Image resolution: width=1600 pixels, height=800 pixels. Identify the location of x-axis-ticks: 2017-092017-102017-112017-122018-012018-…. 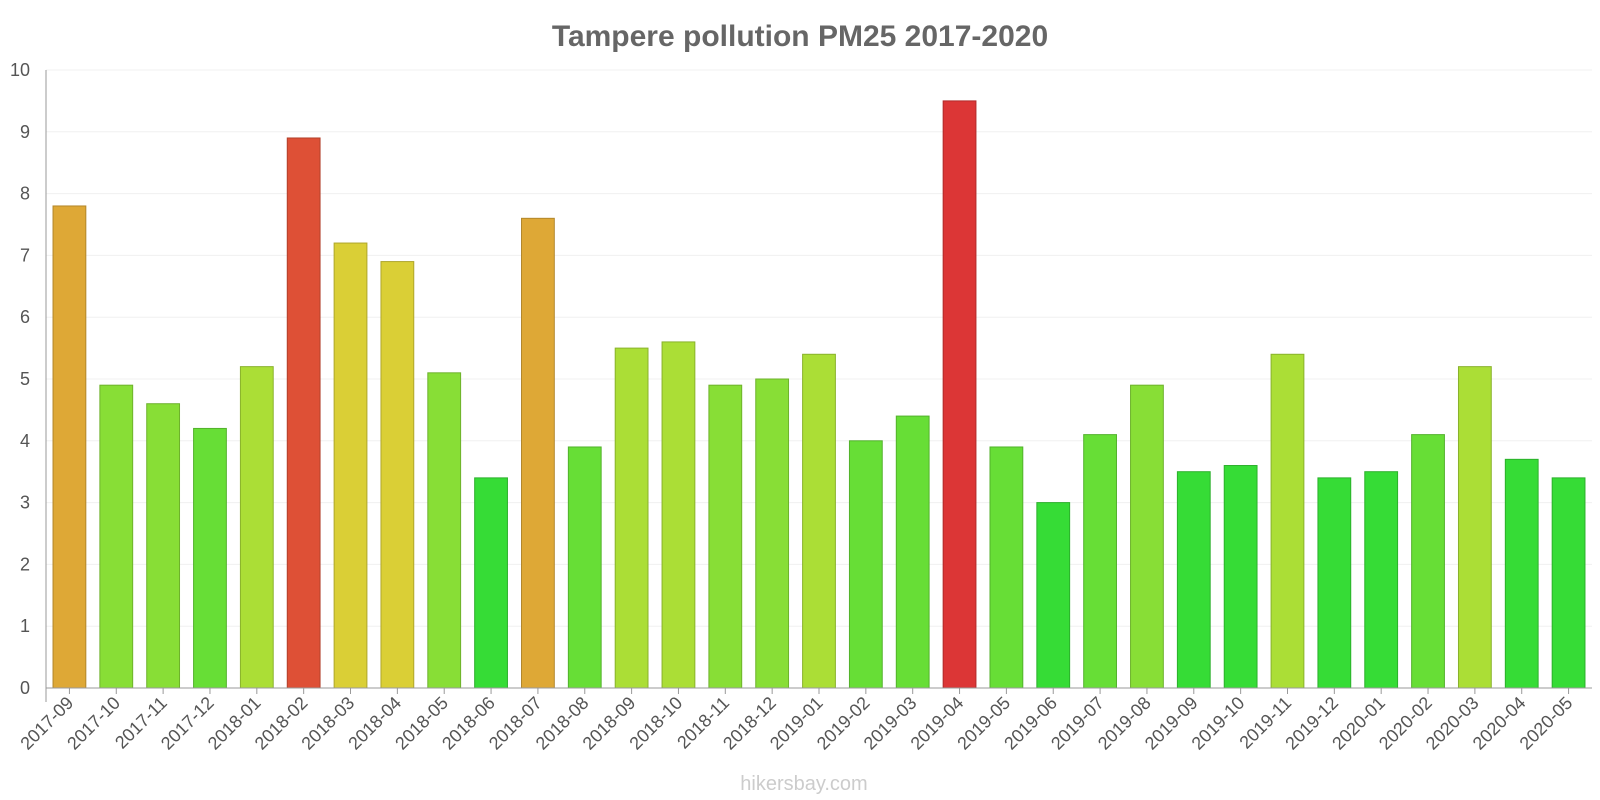
(796, 721).